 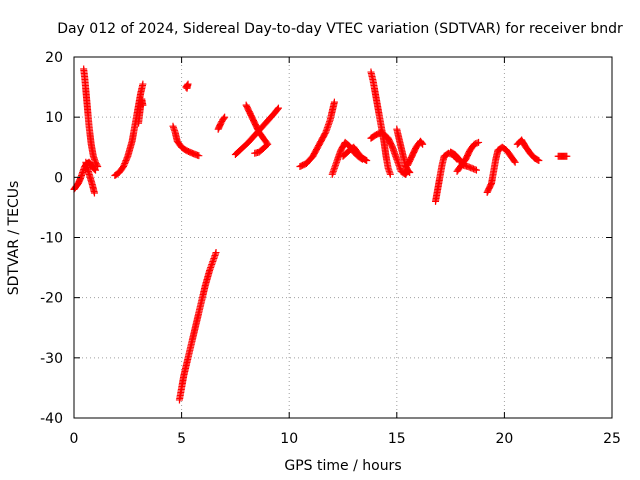 I want to click on y-tick-label: -10, so click(x=51, y=239).